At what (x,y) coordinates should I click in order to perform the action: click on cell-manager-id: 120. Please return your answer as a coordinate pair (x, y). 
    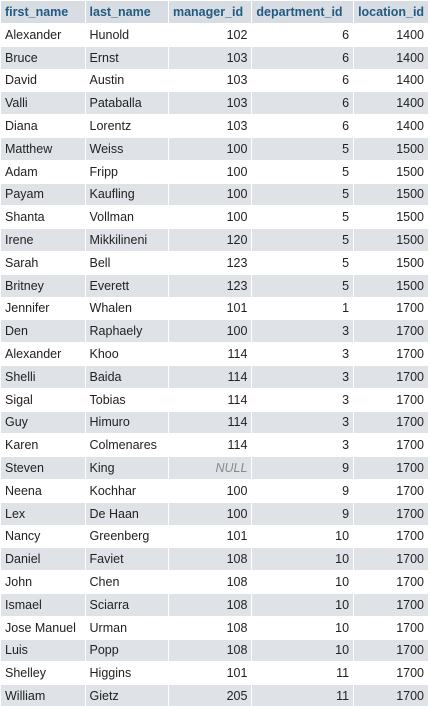
    Looking at the image, I should click on (210, 240).